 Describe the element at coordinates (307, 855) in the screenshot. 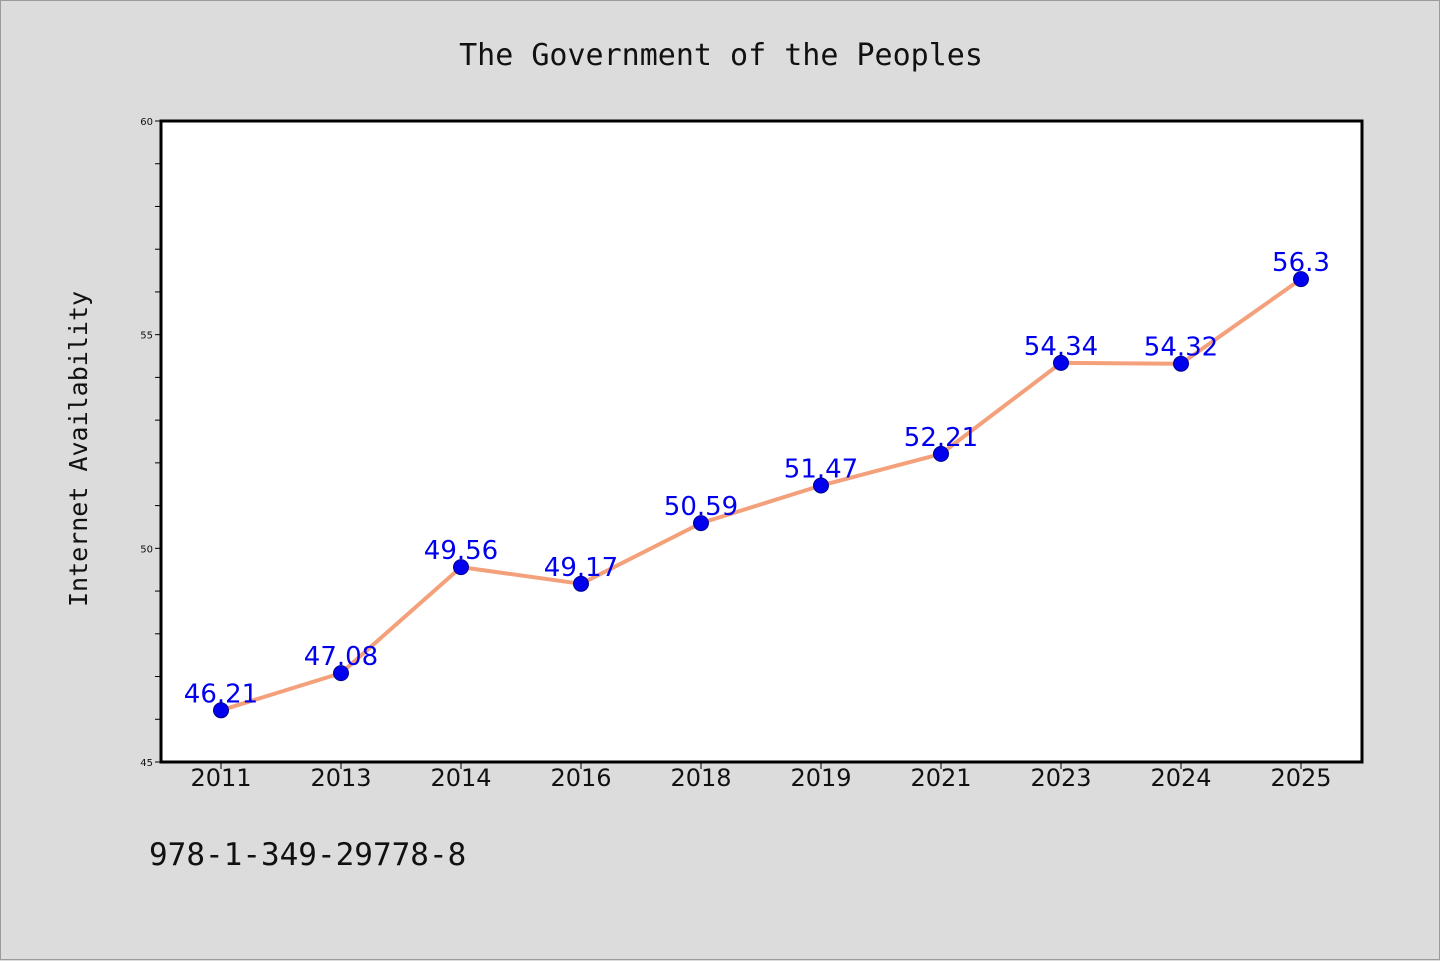

I see `footer-code: 978-1-349-29778-8` at that location.